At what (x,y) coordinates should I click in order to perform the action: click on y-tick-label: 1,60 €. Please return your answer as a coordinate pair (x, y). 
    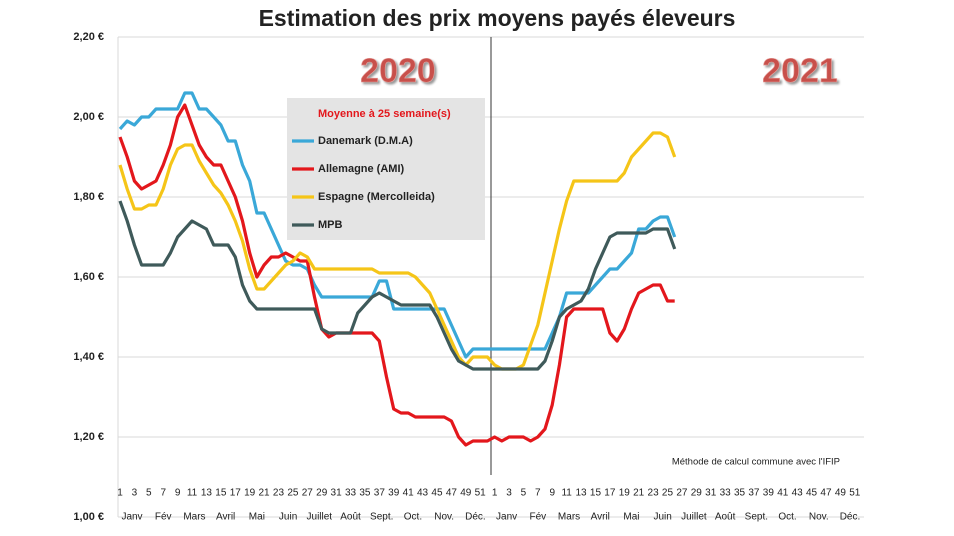
    Looking at the image, I should click on (88, 277).